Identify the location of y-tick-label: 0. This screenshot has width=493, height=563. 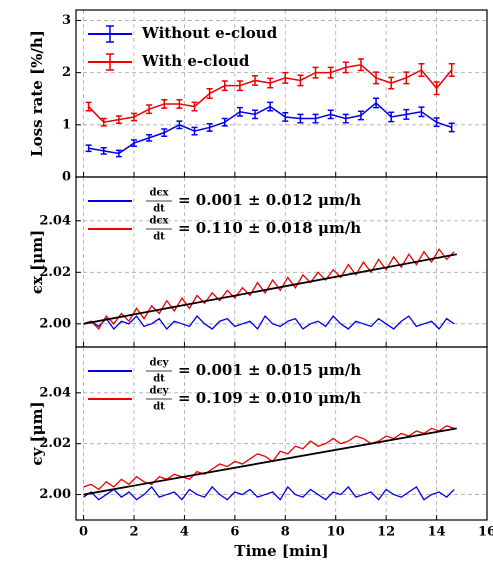
(66, 177).